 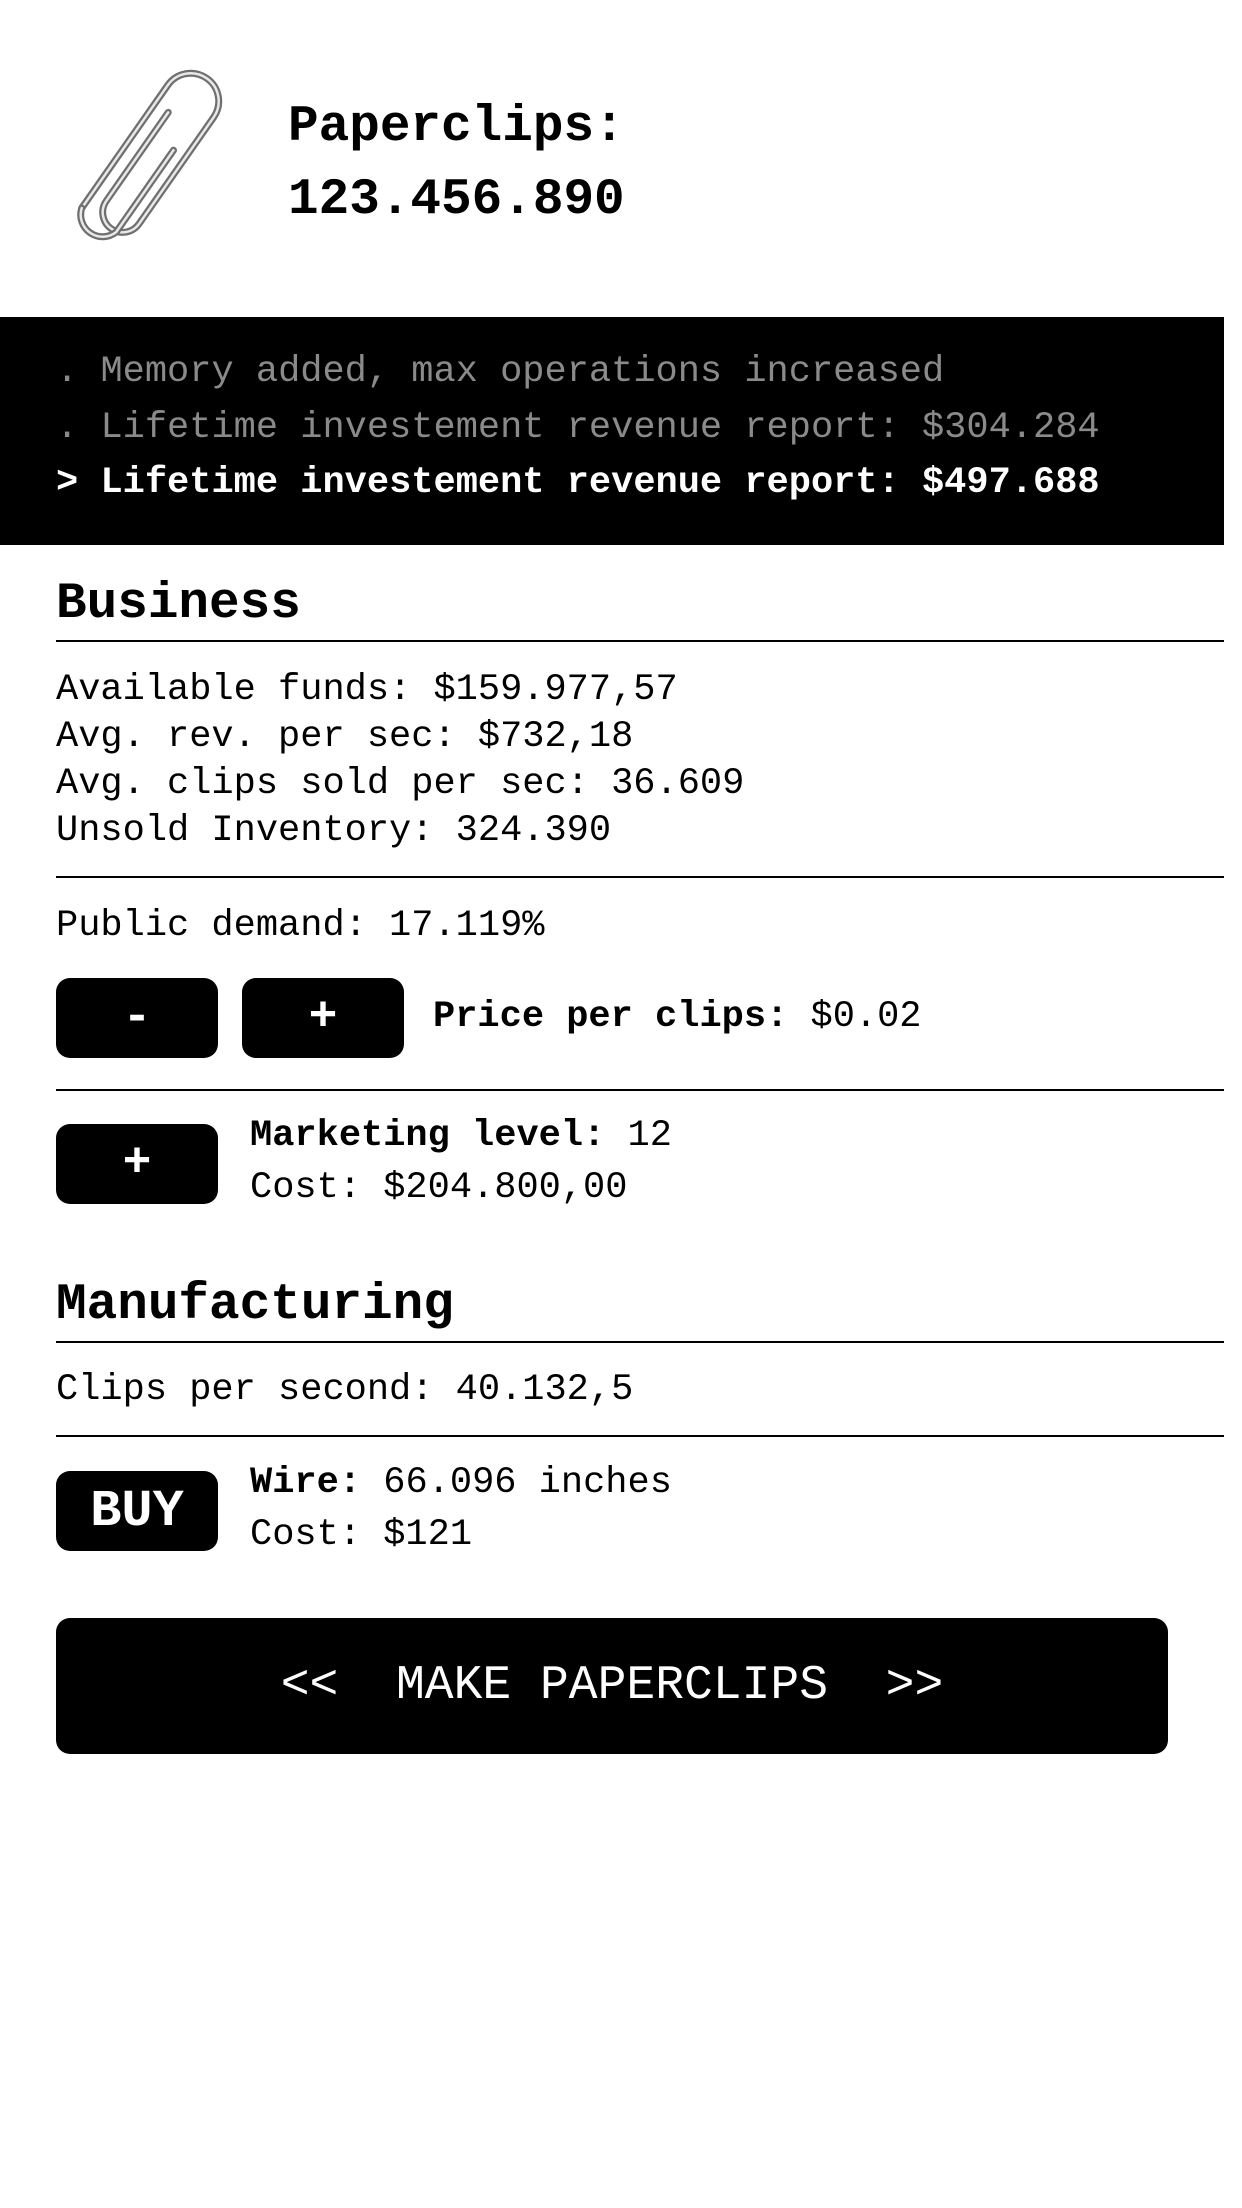 What do you see at coordinates (361, 1535) in the screenshot?
I see `wire-cost: Cost: $121` at bounding box center [361, 1535].